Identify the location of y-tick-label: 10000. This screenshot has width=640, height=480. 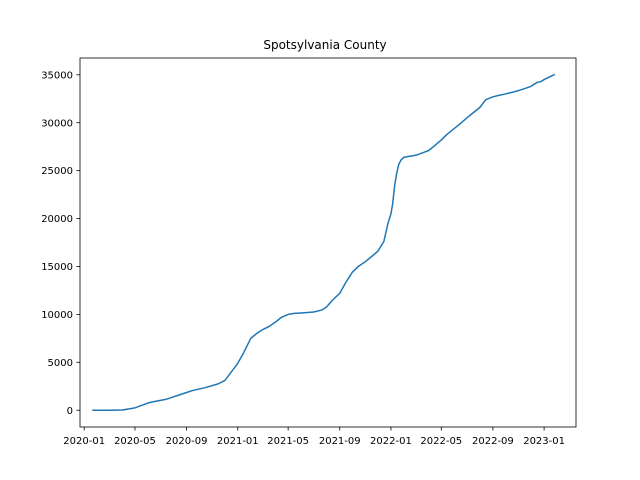
(57, 315).